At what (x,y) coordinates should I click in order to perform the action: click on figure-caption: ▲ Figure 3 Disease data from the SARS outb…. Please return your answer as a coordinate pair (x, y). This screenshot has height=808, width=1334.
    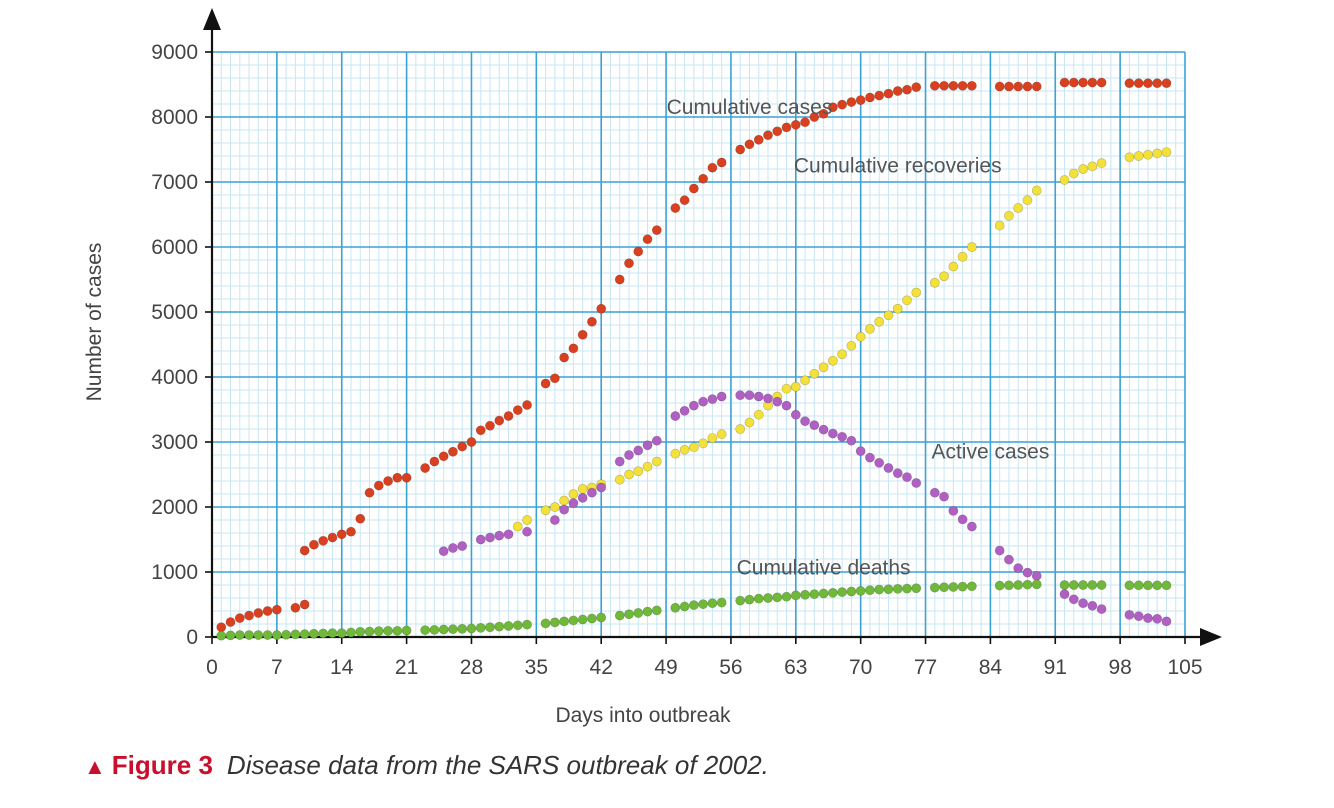
    Looking at the image, I should click on (426, 765).